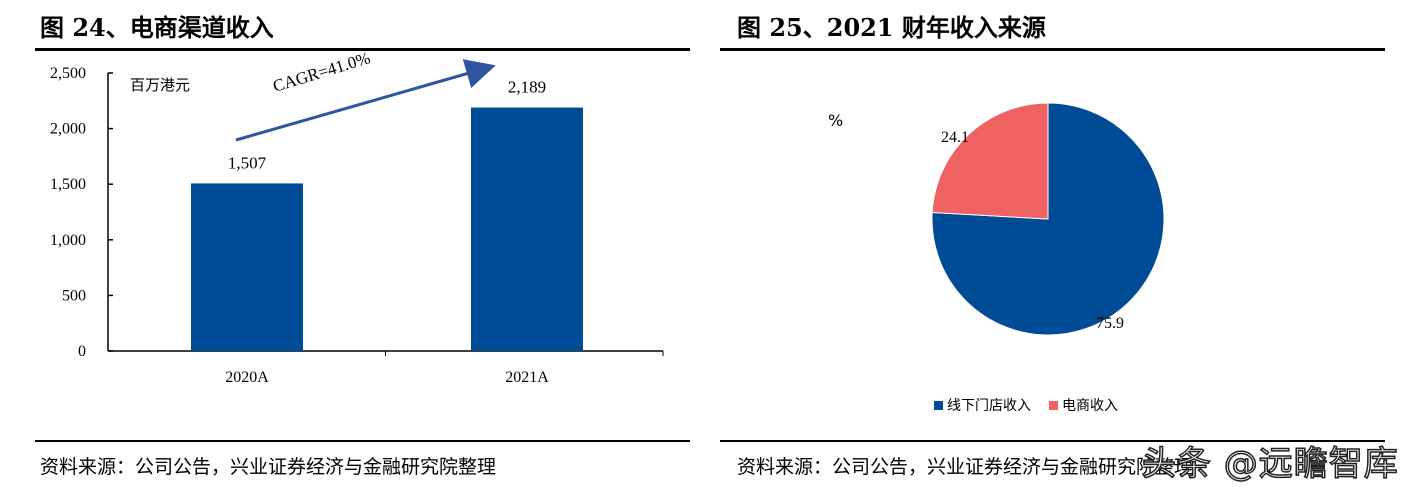 This screenshot has height=494, width=1401. I want to click on left-source: 资料来源：公司公告，兴业证券经济与金融研究院整理, so click(268, 467).